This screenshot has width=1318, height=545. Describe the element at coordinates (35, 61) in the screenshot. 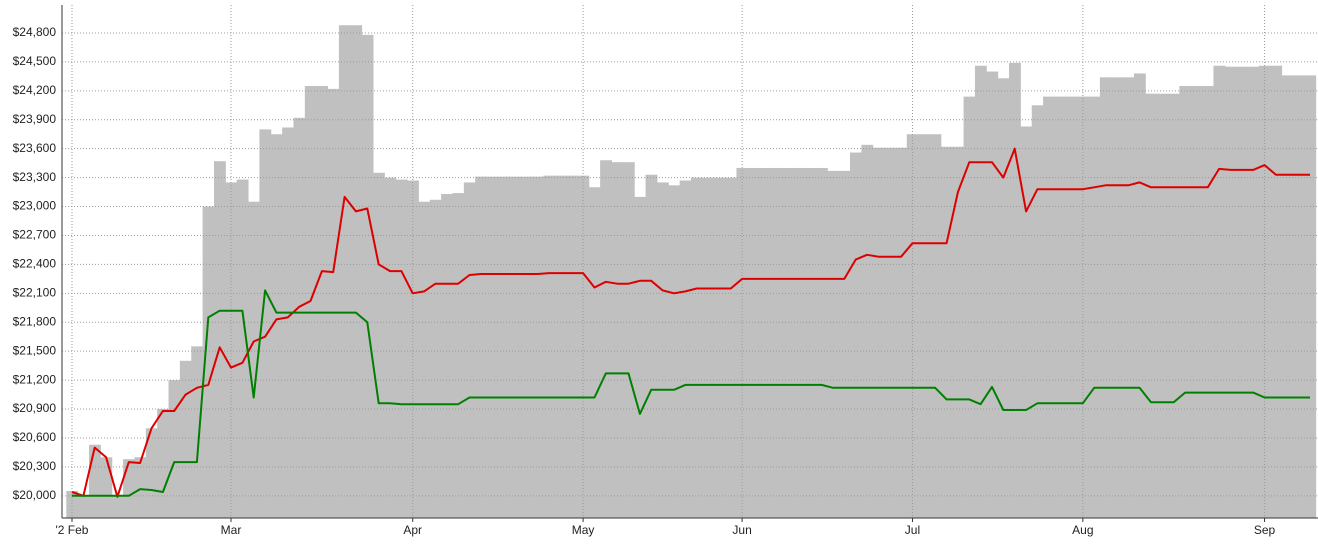

I see `y-tick-label: $24,500` at that location.